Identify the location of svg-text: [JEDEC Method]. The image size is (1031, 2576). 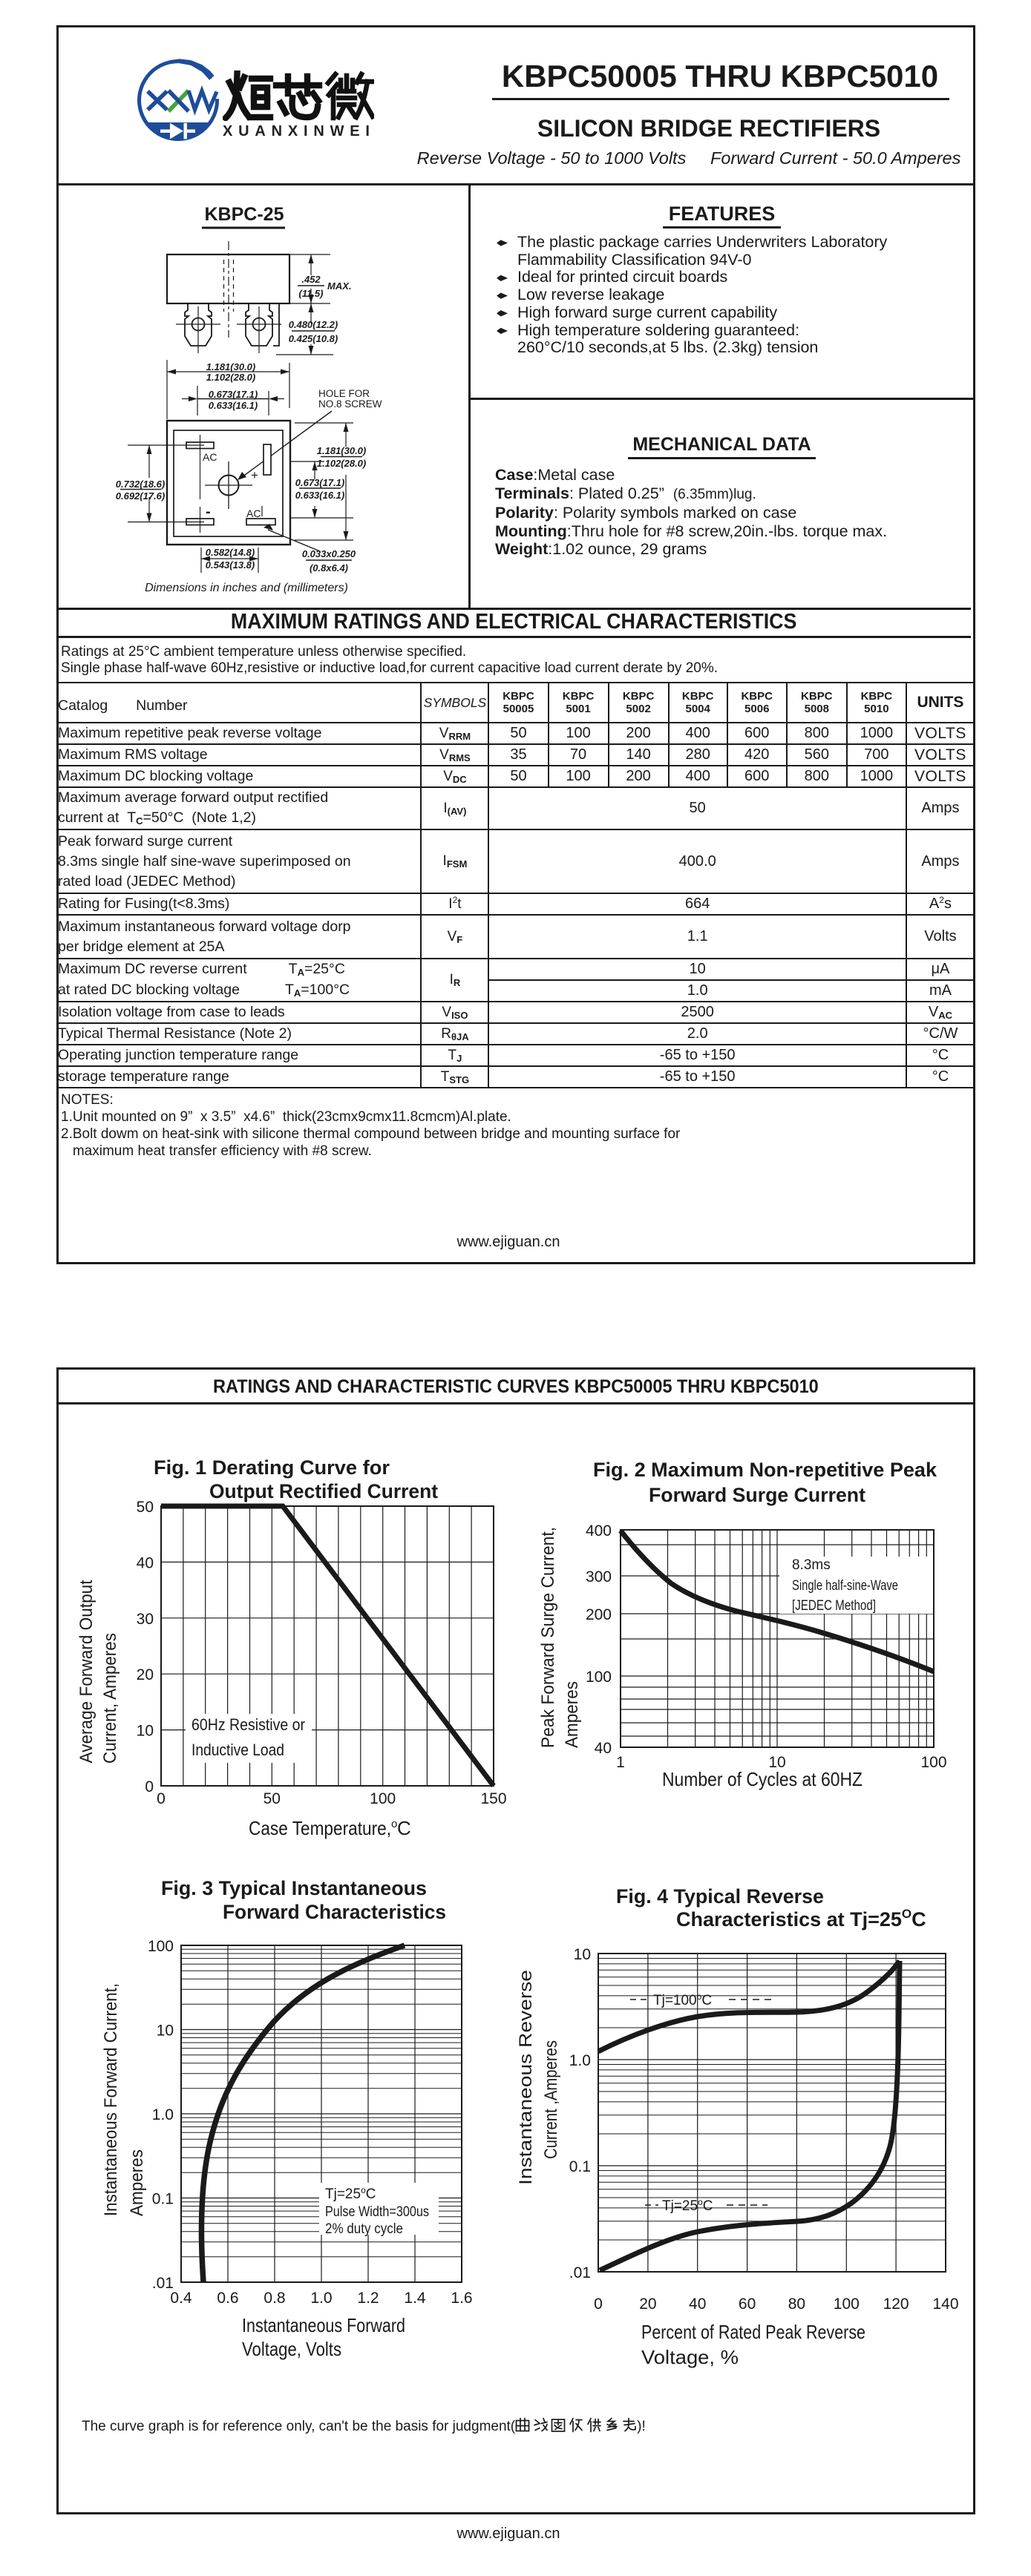
(834, 1606).